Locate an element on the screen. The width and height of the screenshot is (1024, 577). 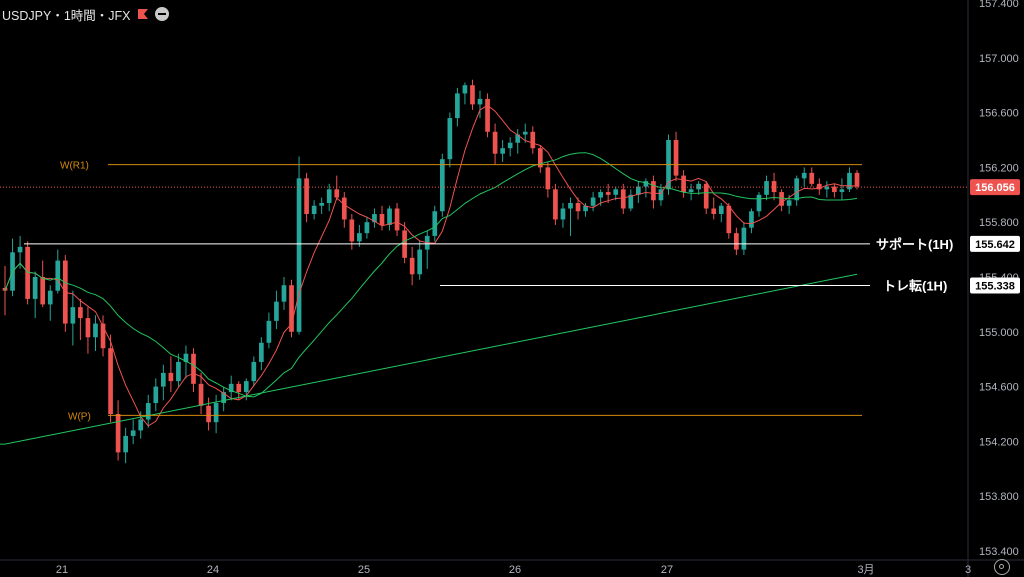
y-tick-label: 153.400 is located at coordinates (999, 552).